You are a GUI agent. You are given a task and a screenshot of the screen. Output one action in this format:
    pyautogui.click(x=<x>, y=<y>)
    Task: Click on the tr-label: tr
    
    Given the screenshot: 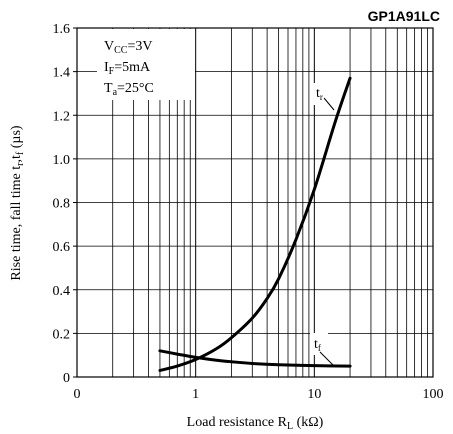 What is the action you would take?
    pyautogui.click(x=323, y=97)
    